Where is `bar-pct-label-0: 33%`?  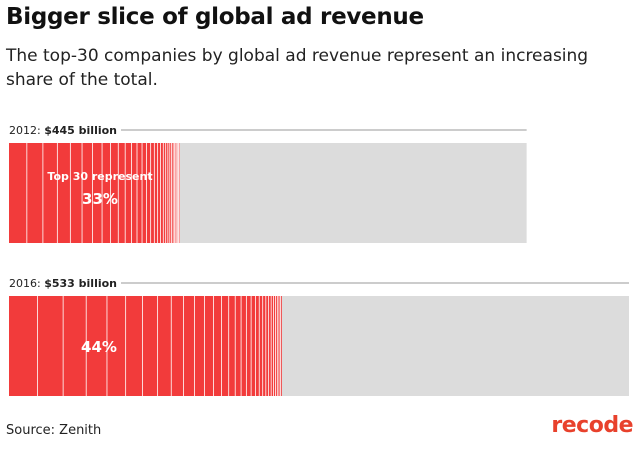 bar-pct-label-0: 33% is located at coordinates (100, 199).